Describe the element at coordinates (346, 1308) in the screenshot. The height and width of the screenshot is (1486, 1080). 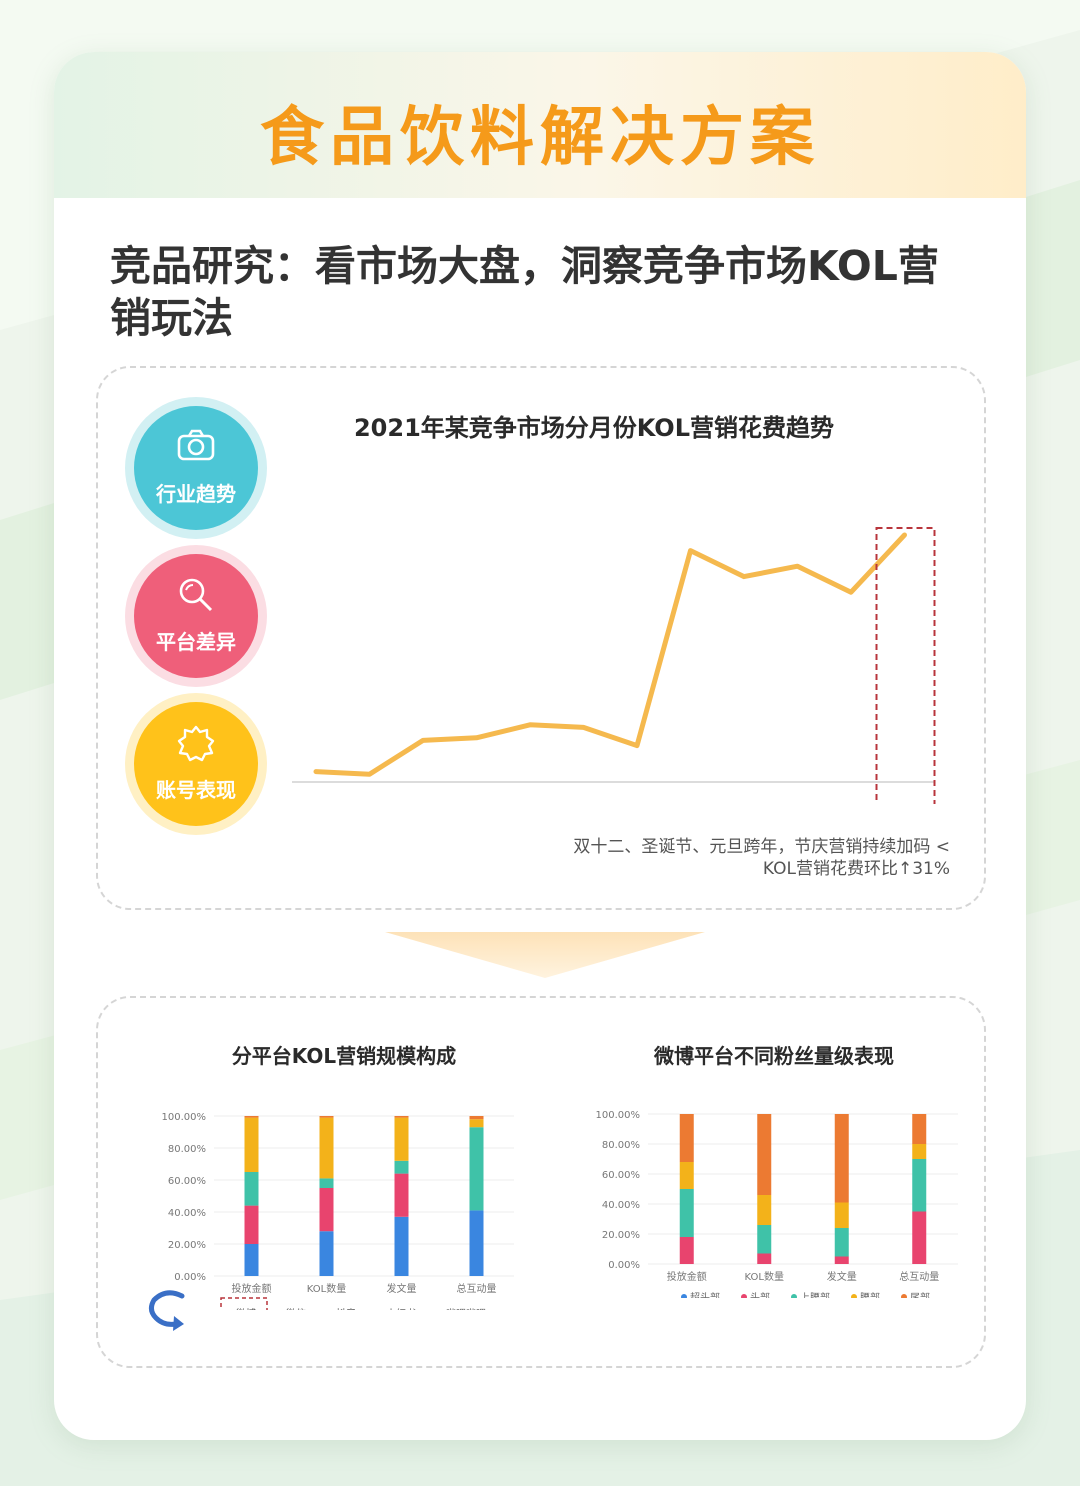
I see `legend-label: 抖音` at that location.